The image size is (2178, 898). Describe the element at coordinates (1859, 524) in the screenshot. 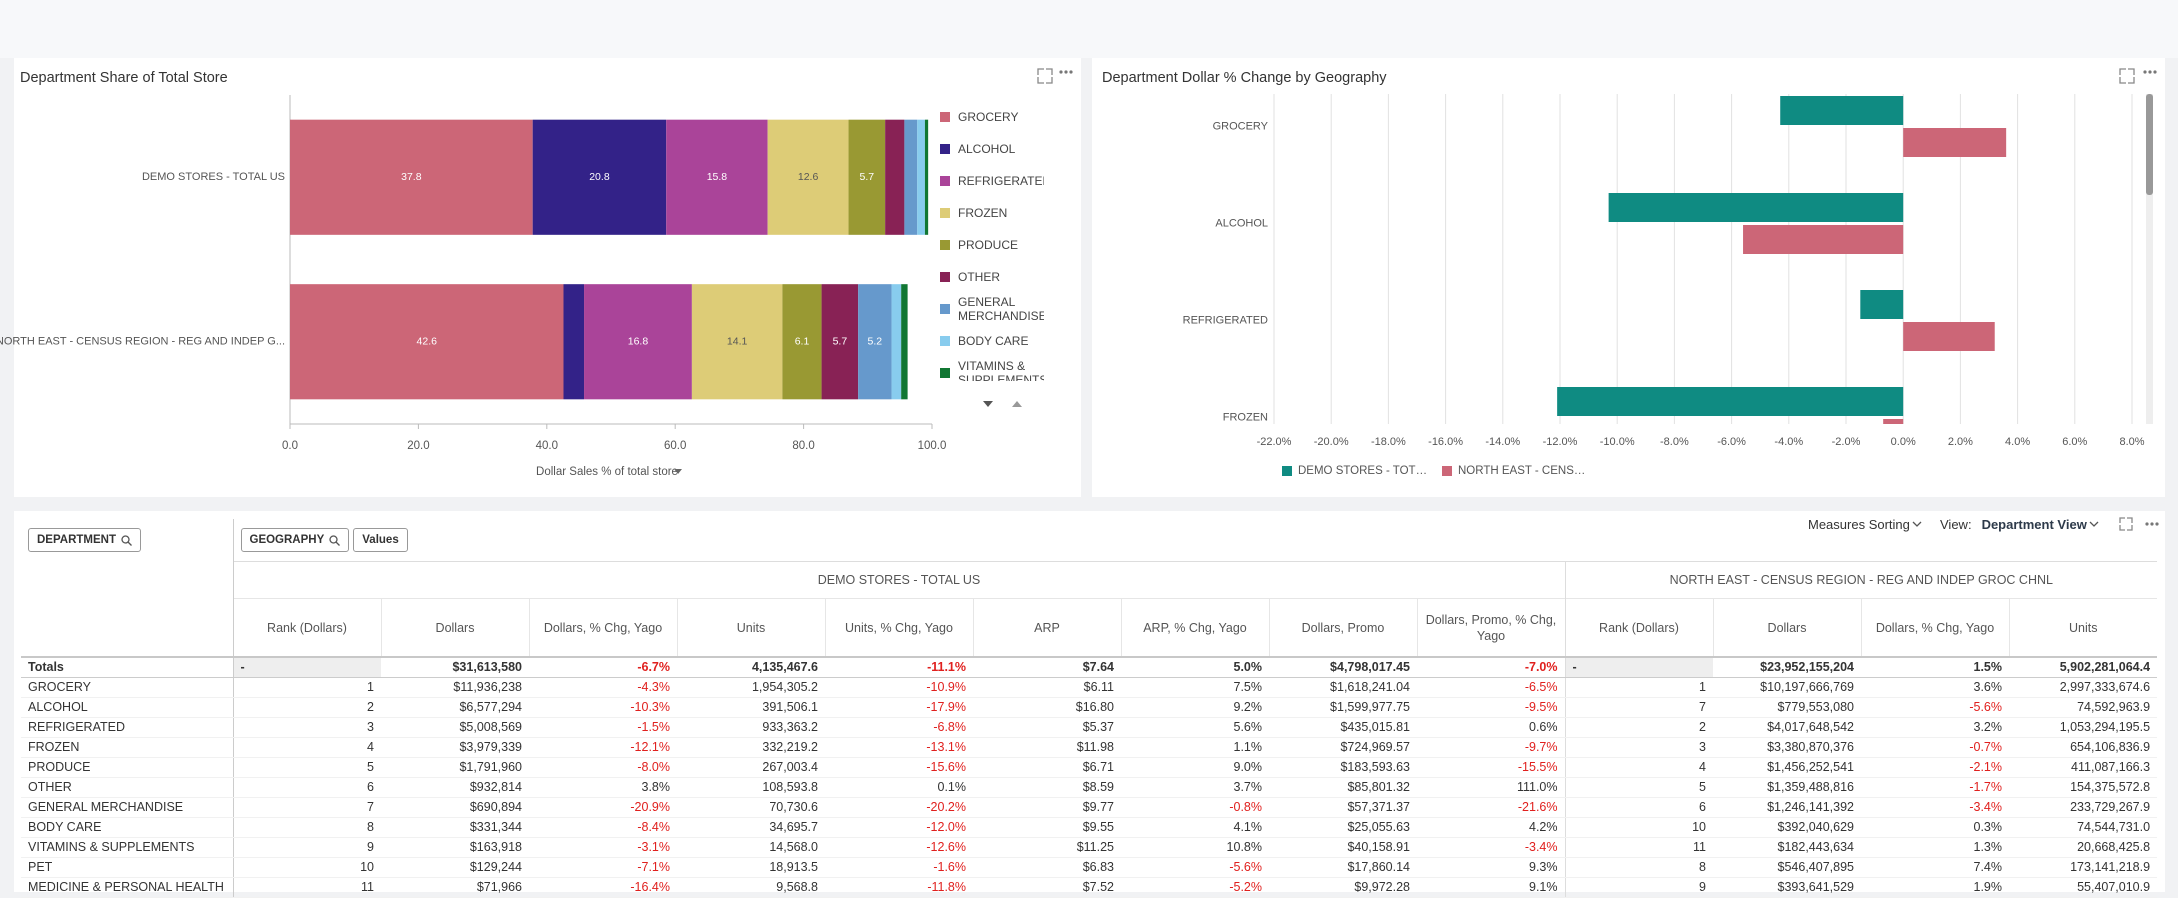

I see `sorting-label: Measures Sorting` at that location.